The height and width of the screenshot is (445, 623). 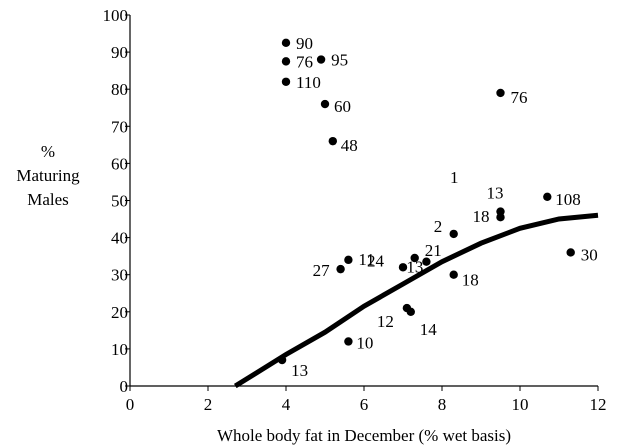 What do you see at coordinates (124, 386) in the screenshot?
I see `y-tick-label: 0` at bounding box center [124, 386].